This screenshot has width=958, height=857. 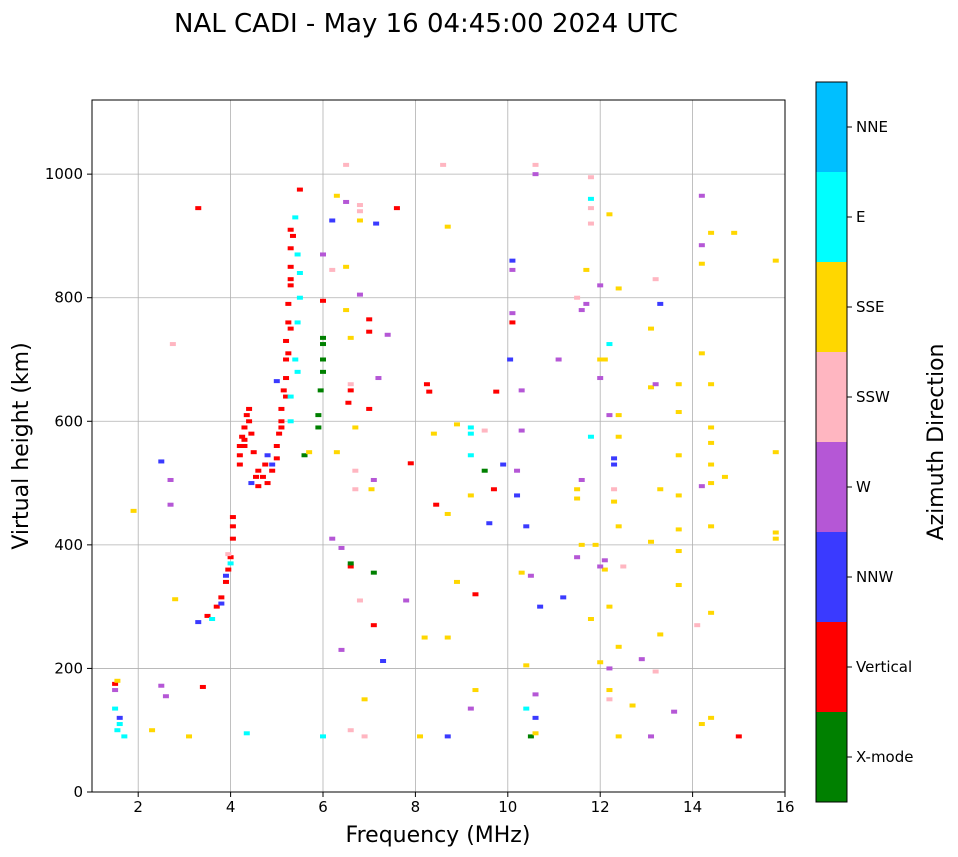 What do you see at coordinates (600, 807) in the screenshot?
I see `x-tick-label: 12` at bounding box center [600, 807].